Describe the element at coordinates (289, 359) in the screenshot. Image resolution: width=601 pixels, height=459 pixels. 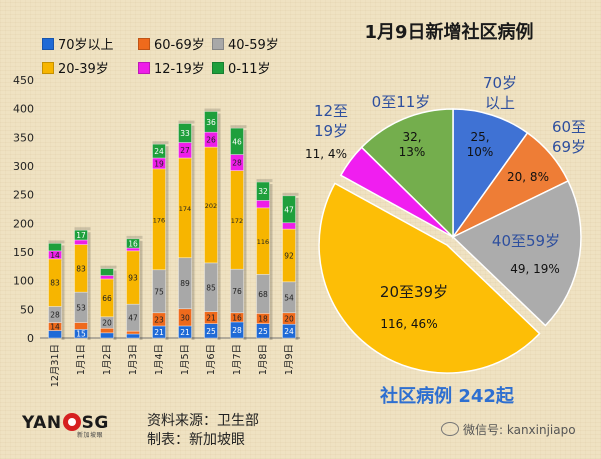
I see `x-tick-label: 1月9日` at that location.